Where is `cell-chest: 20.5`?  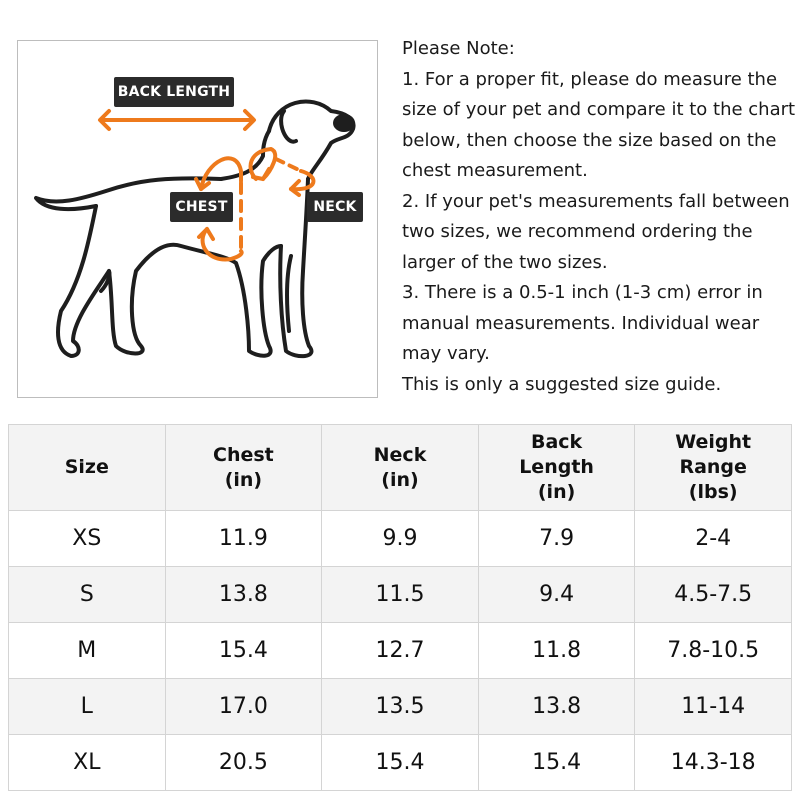
cell-chest: 20.5 is located at coordinates (243, 762).